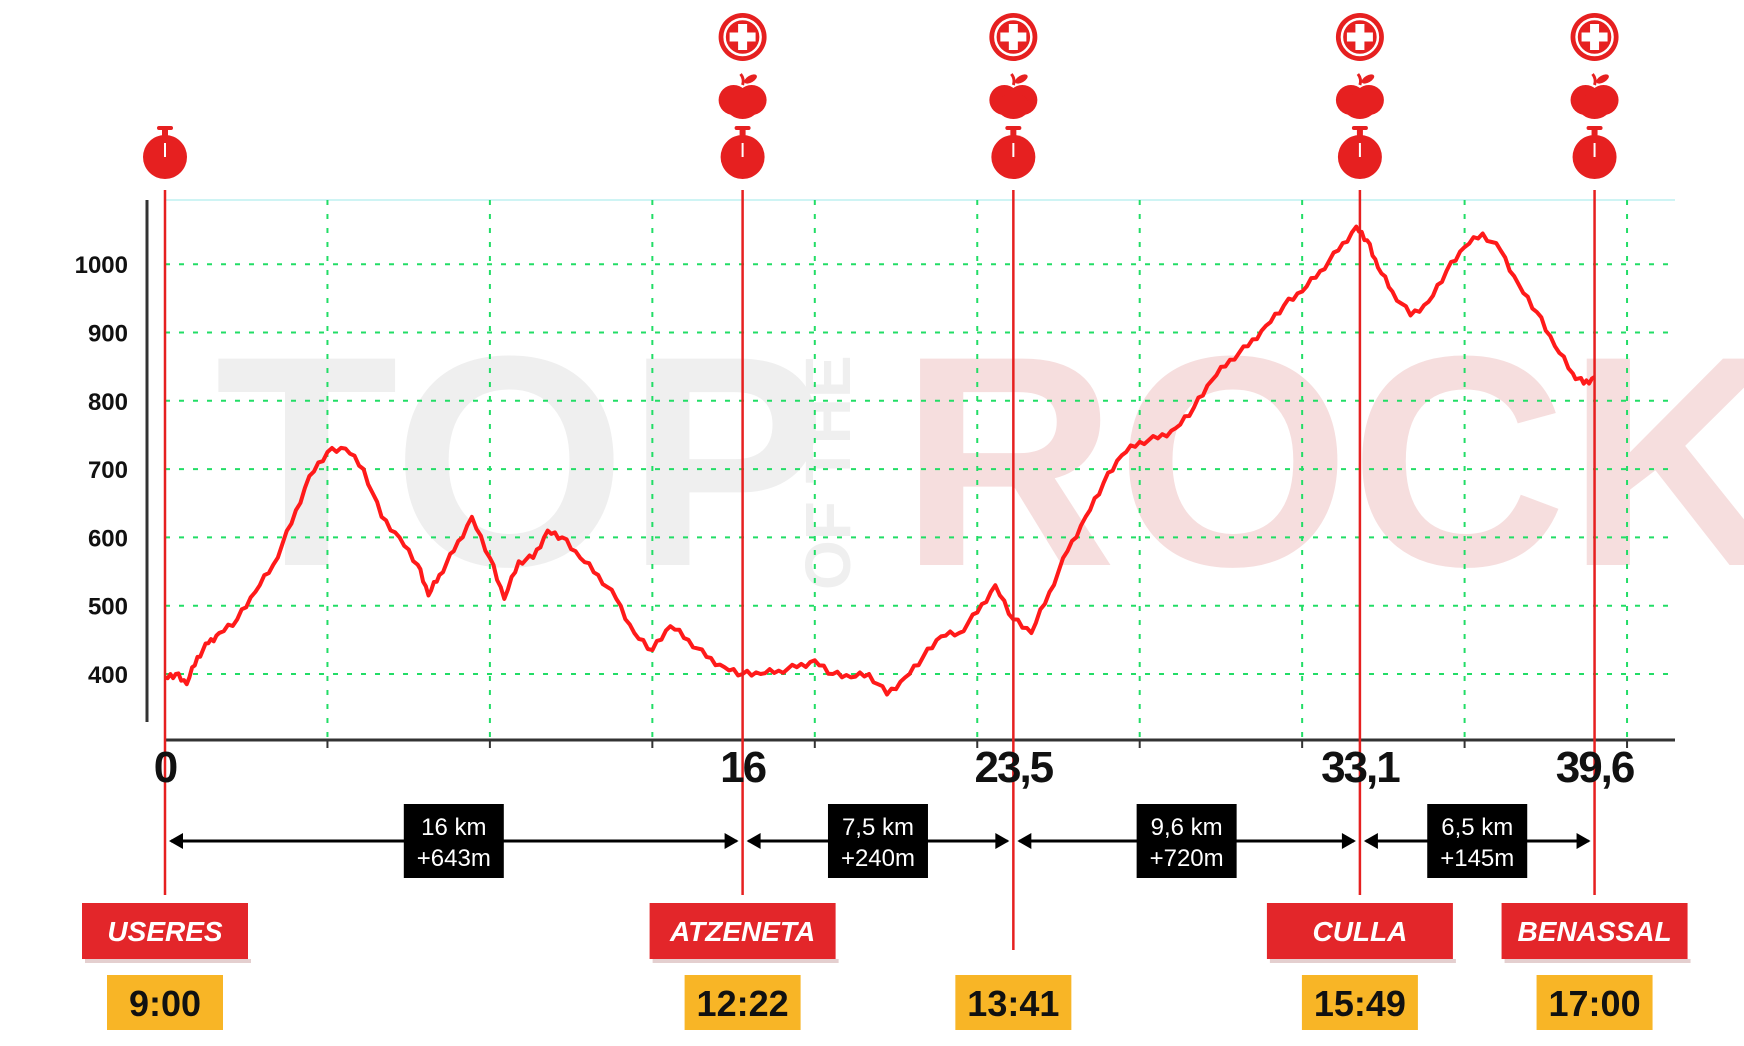 The width and height of the screenshot is (1744, 1046). What do you see at coordinates (108, 675) in the screenshot?
I see `y-tick-label: 400` at bounding box center [108, 675].